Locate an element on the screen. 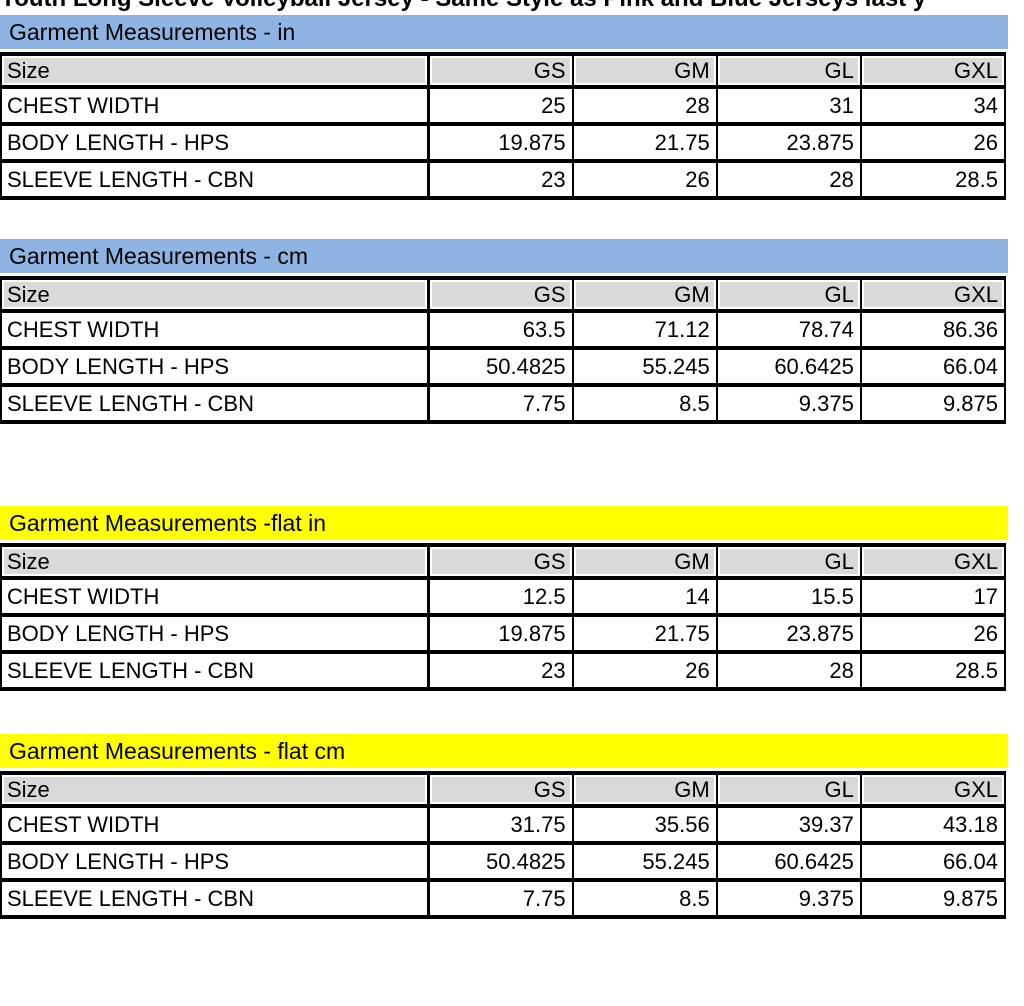  measurement-value-cell: 39.37 is located at coordinates (788, 824).